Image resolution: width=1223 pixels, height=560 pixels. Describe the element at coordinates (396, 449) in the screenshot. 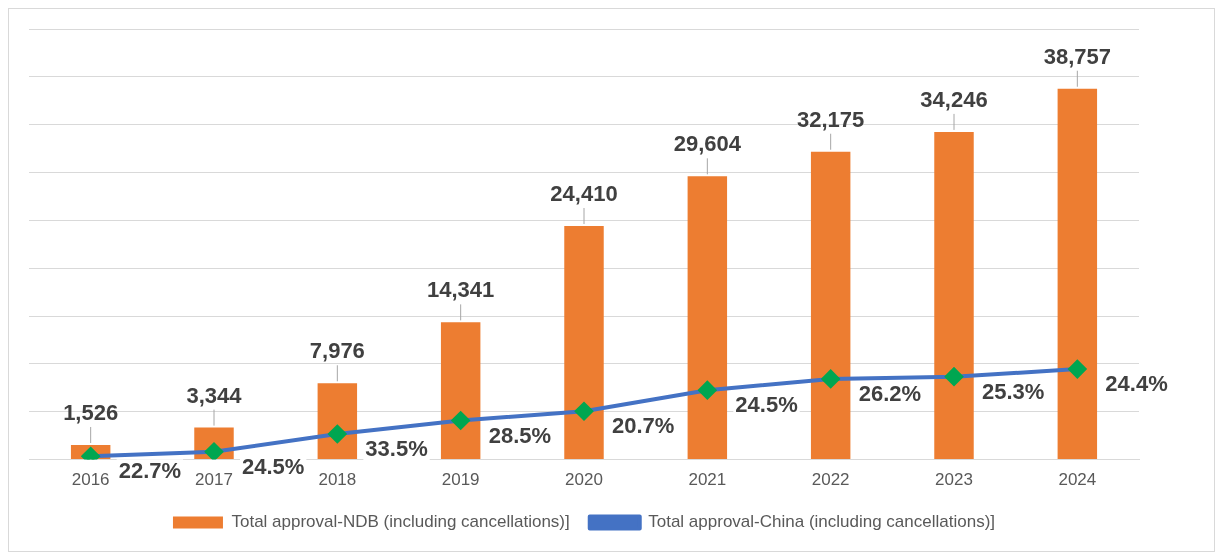

I see `annotation: 33.5%` at that location.